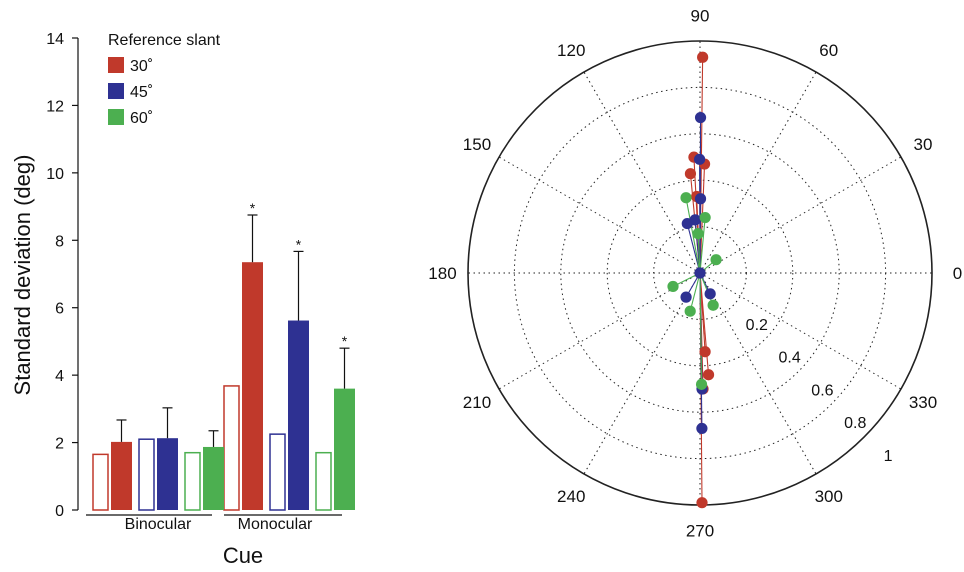 Image resolution: width=964 pixels, height=572 pixels. Describe the element at coordinates (789, 358) in the screenshot. I see `radial-label: 0.4` at that location.